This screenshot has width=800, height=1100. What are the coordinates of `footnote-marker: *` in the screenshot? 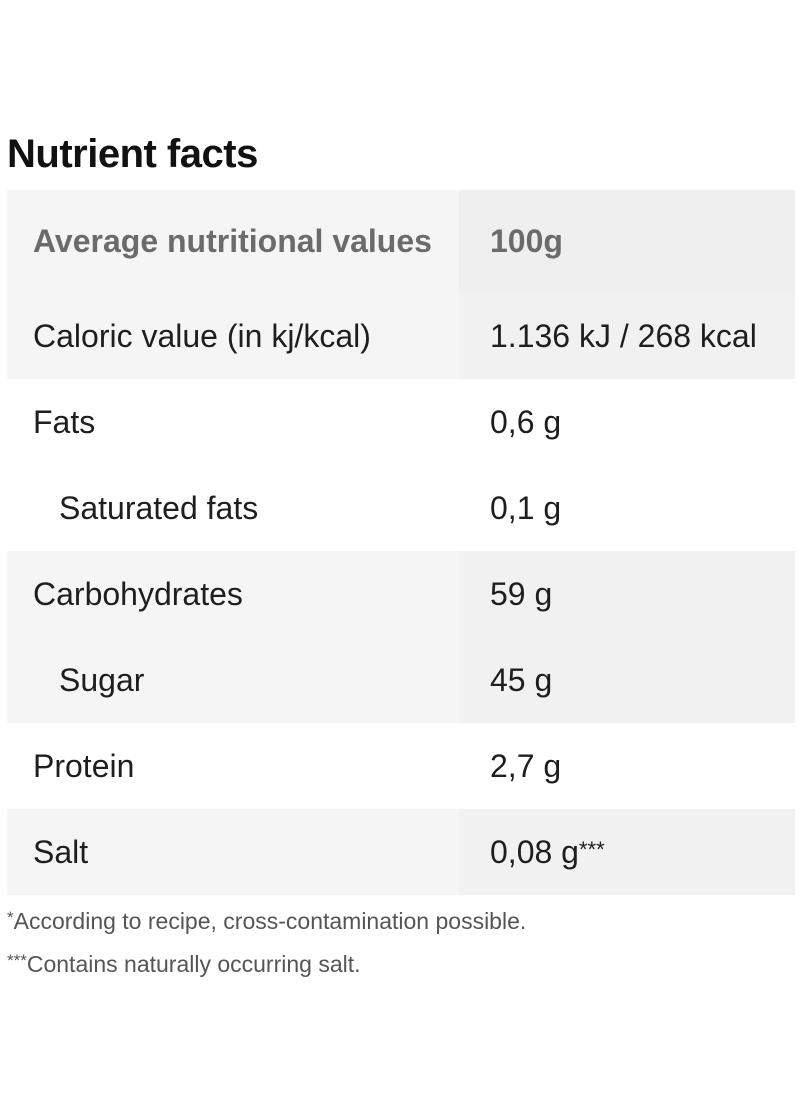 It's located at (10, 917).